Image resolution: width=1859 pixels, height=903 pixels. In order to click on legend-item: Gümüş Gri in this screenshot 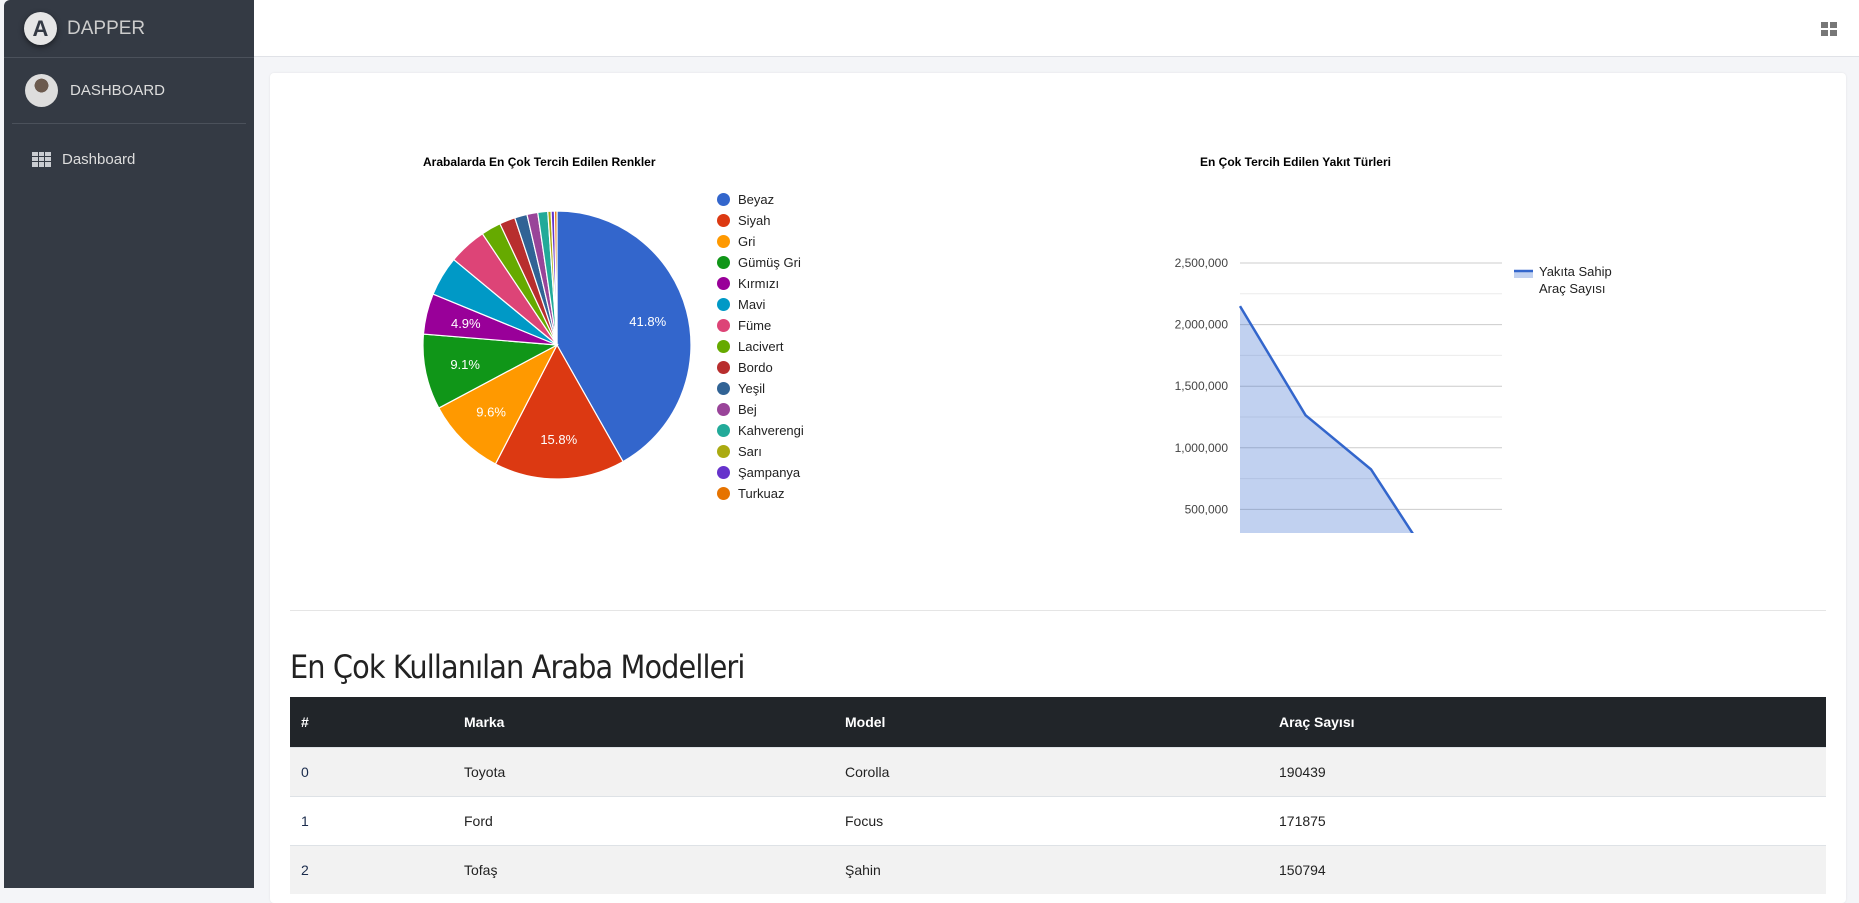, I will do `click(760, 262)`.